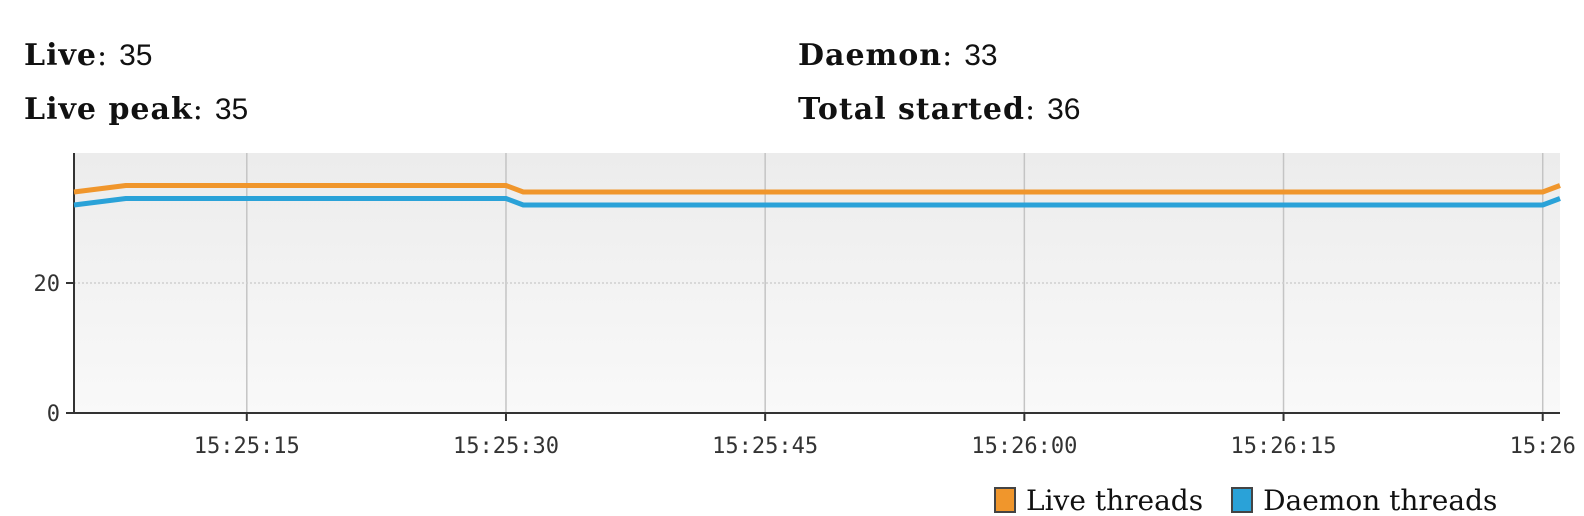 The image size is (1584, 516). Describe the element at coordinates (1380, 499) in the screenshot. I see `legend-label-daemon: Daemon threads` at that location.